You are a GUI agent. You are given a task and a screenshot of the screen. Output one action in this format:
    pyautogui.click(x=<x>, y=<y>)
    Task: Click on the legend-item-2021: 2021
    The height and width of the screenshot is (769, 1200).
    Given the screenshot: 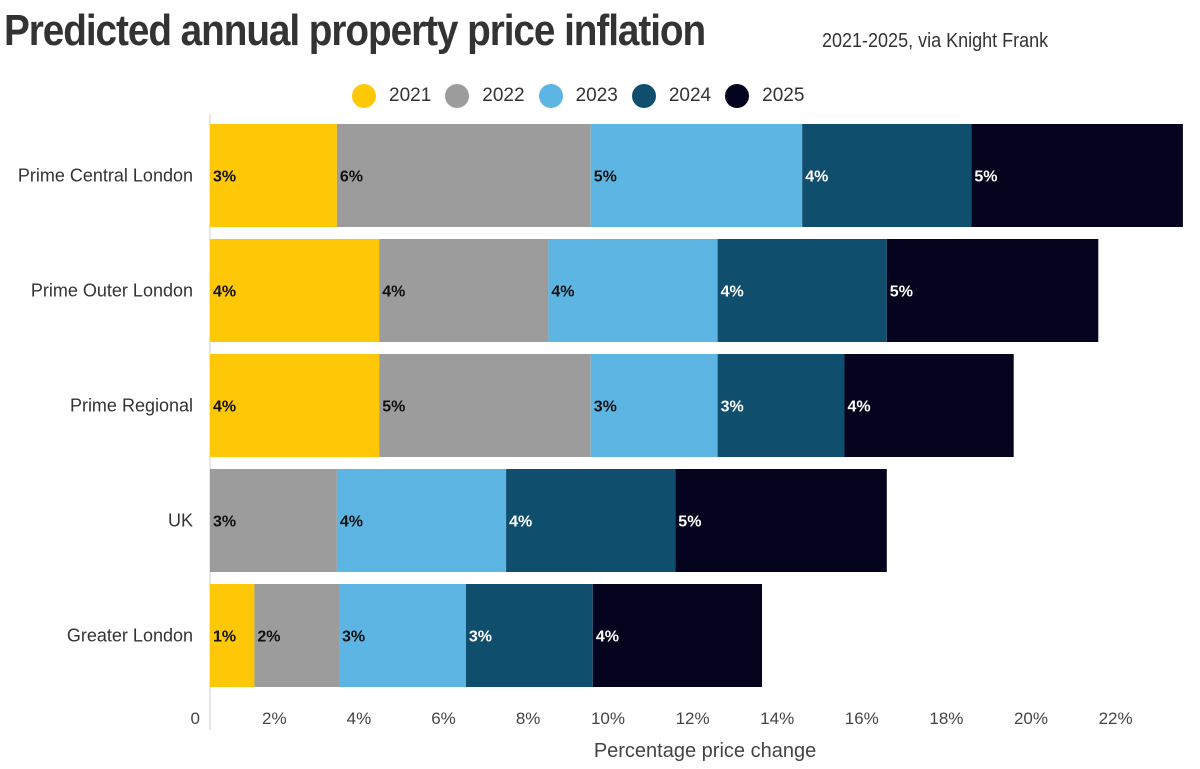 What is the action you would take?
    pyautogui.click(x=391, y=96)
    